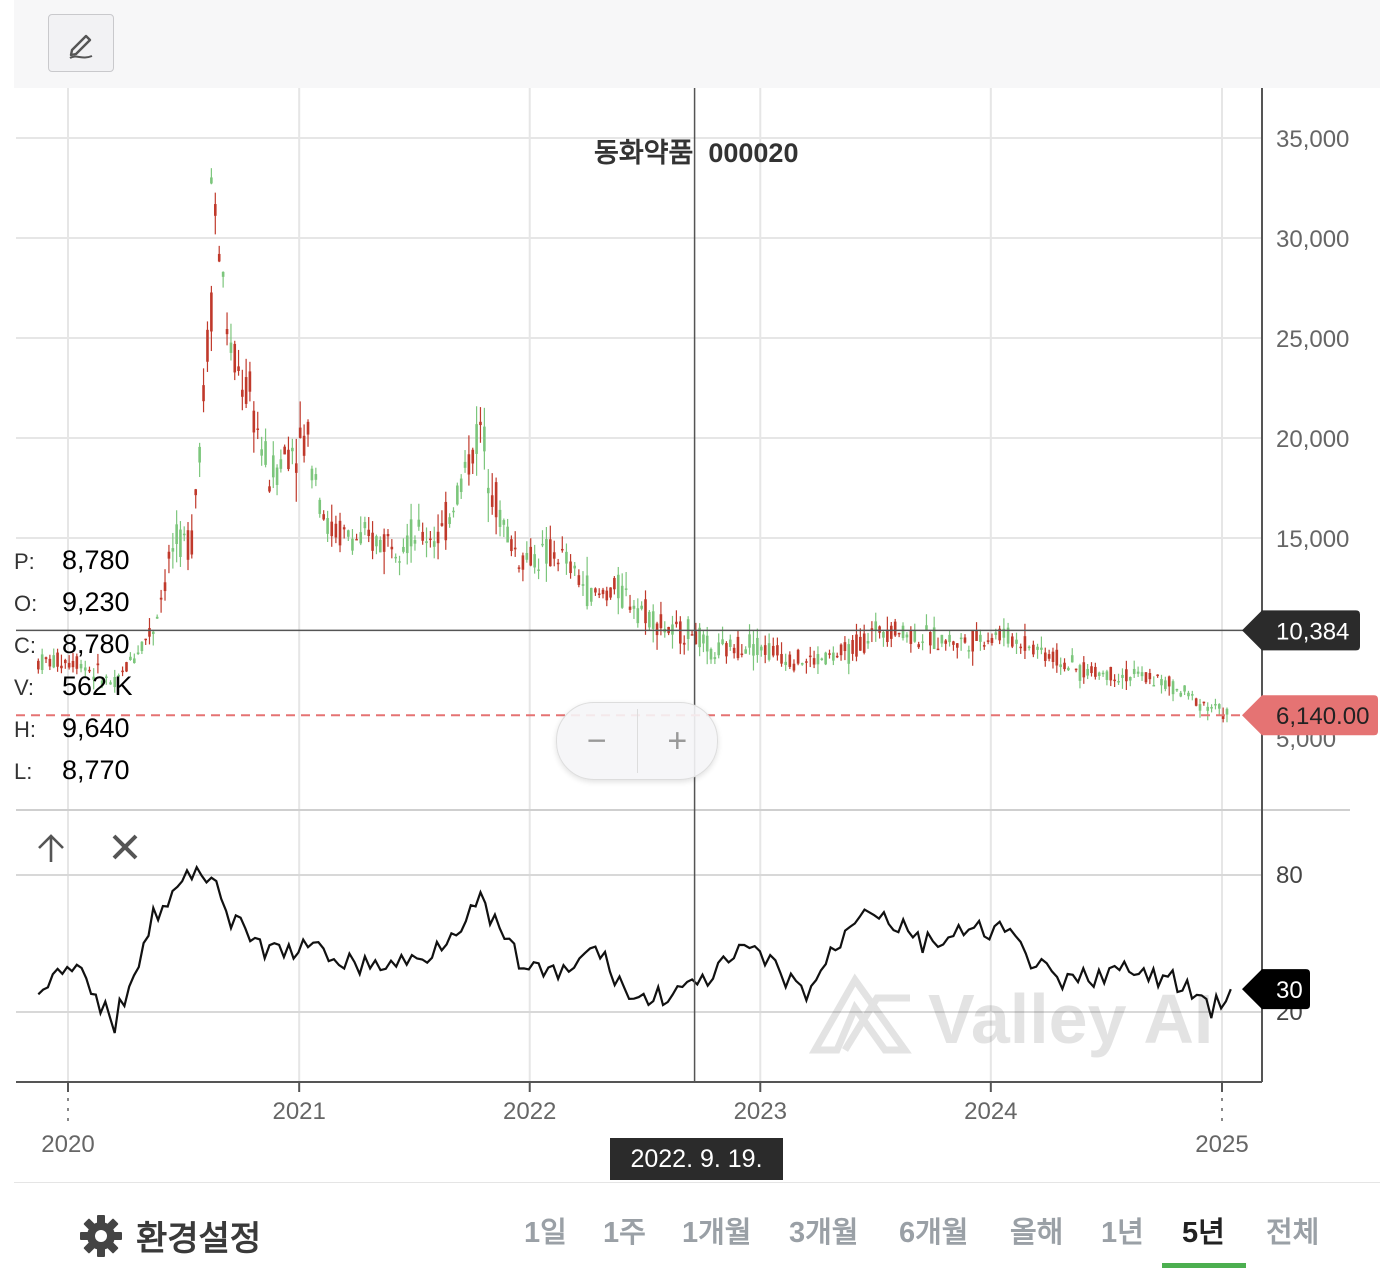  What do you see at coordinates (1204, 1265) in the screenshot?
I see `active-range-indicator` at bounding box center [1204, 1265].